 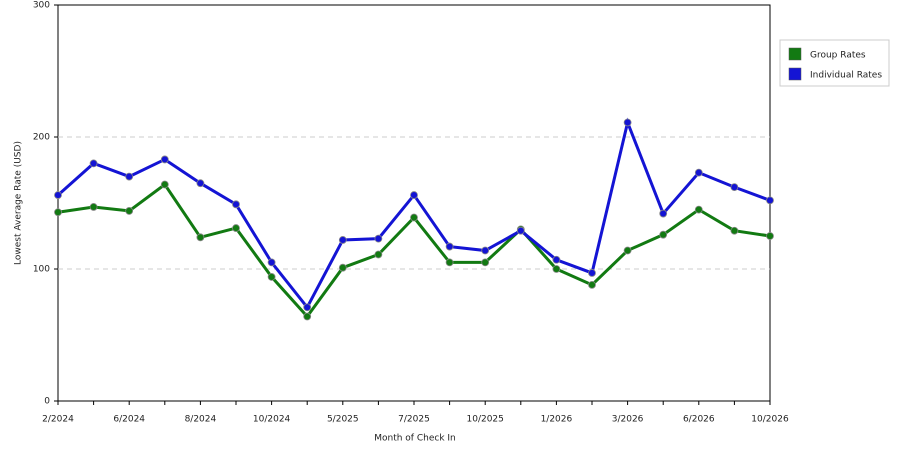 I want to click on x-tick-label: 3/2026, so click(x=628, y=420).